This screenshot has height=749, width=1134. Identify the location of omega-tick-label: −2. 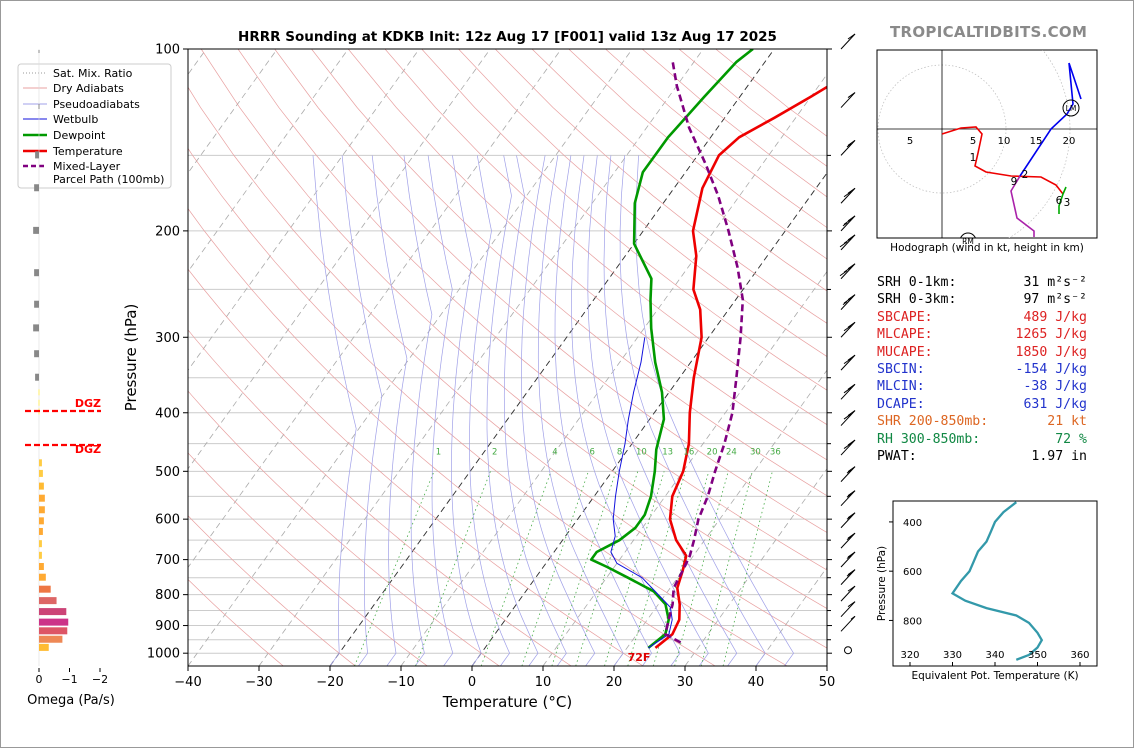
(100, 679).